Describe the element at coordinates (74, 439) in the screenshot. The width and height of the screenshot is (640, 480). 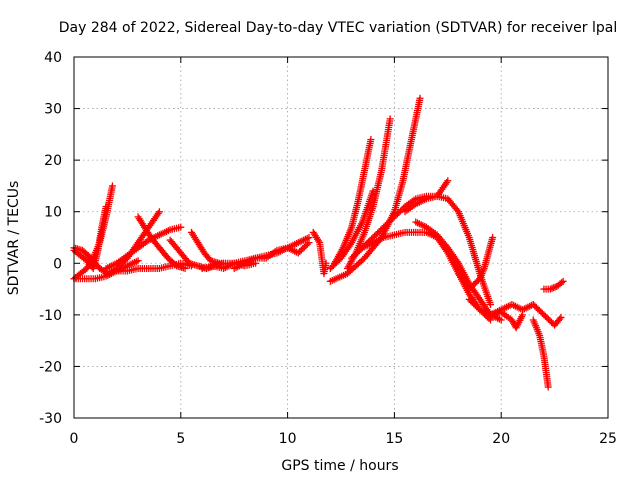
I see `x-tick-label: 0` at that location.